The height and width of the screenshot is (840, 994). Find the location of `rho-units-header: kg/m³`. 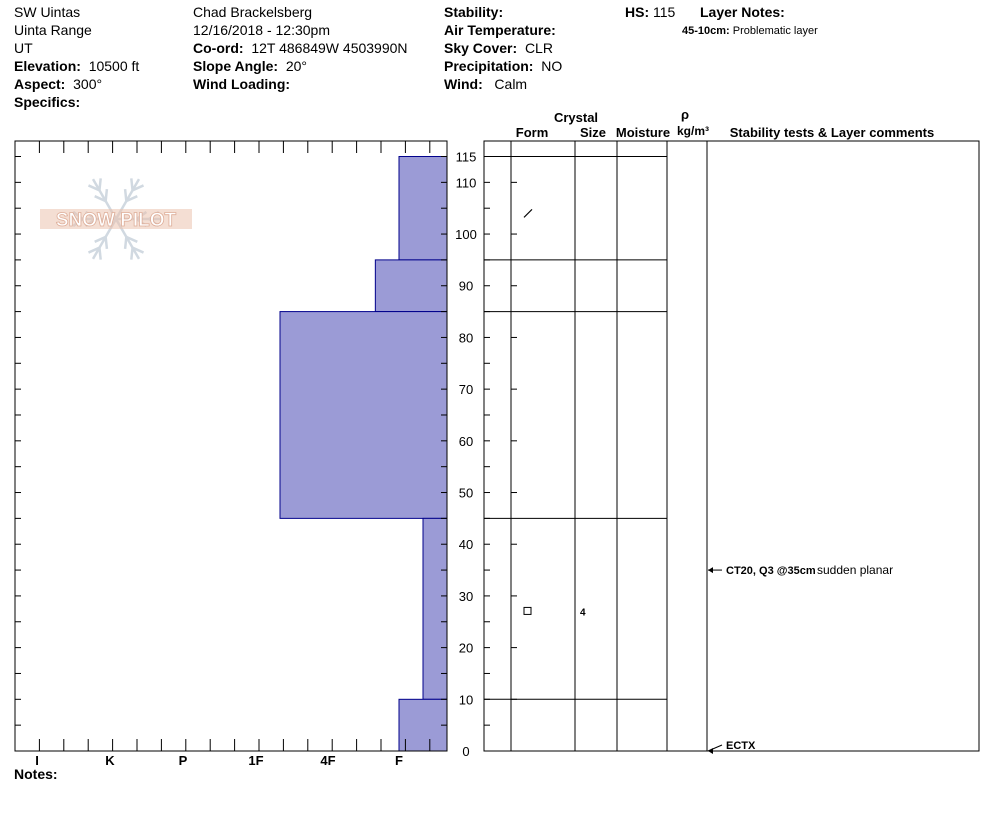

rho-units-header: kg/m³ is located at coordinates (693, 131).